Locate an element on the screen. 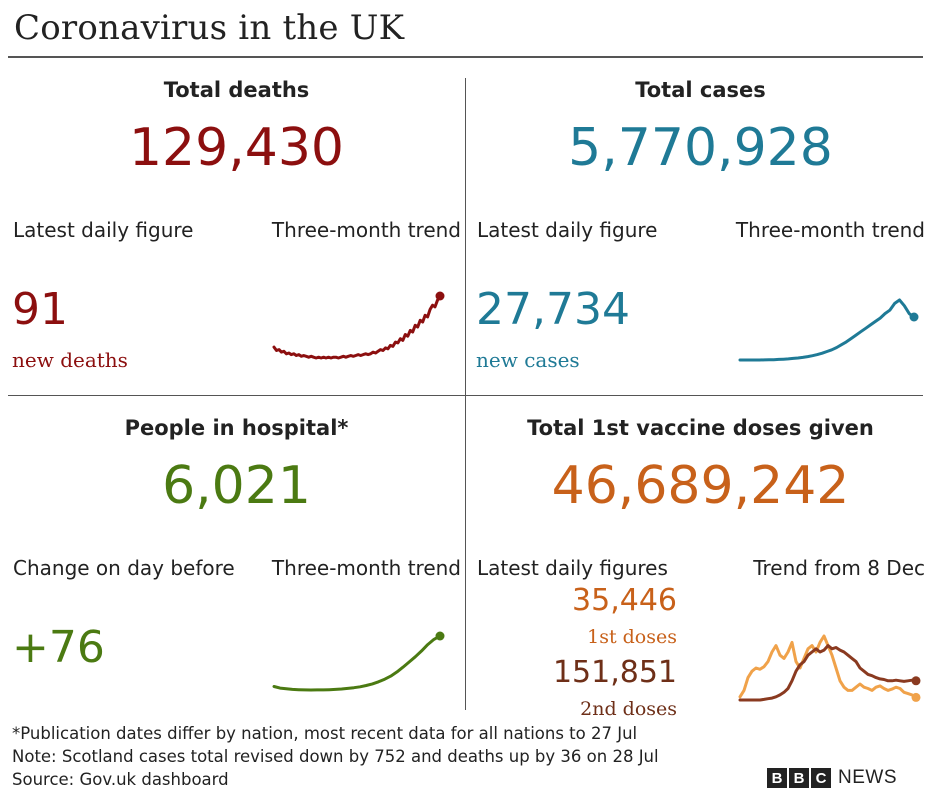 Image resolution: width=931 pixels, height=800 pixels. deaths-heading: Total deaths is located at coordinates (236, 90).